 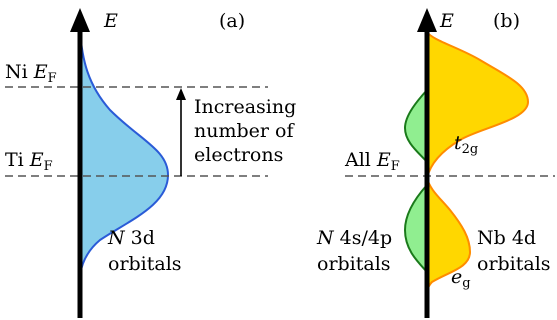 I want to click on n4s4p-band-upper, so click(x=415, y=126).